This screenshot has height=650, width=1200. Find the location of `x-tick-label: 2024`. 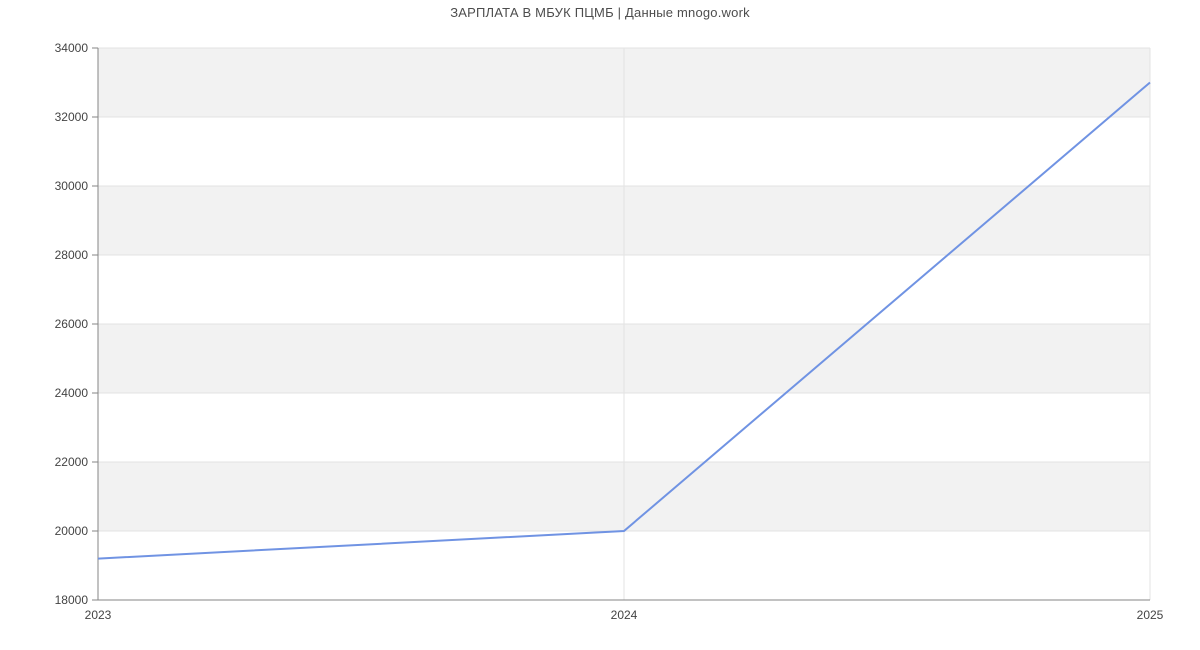

x-tick-label: 2024 is located at coordinates (624, 615).